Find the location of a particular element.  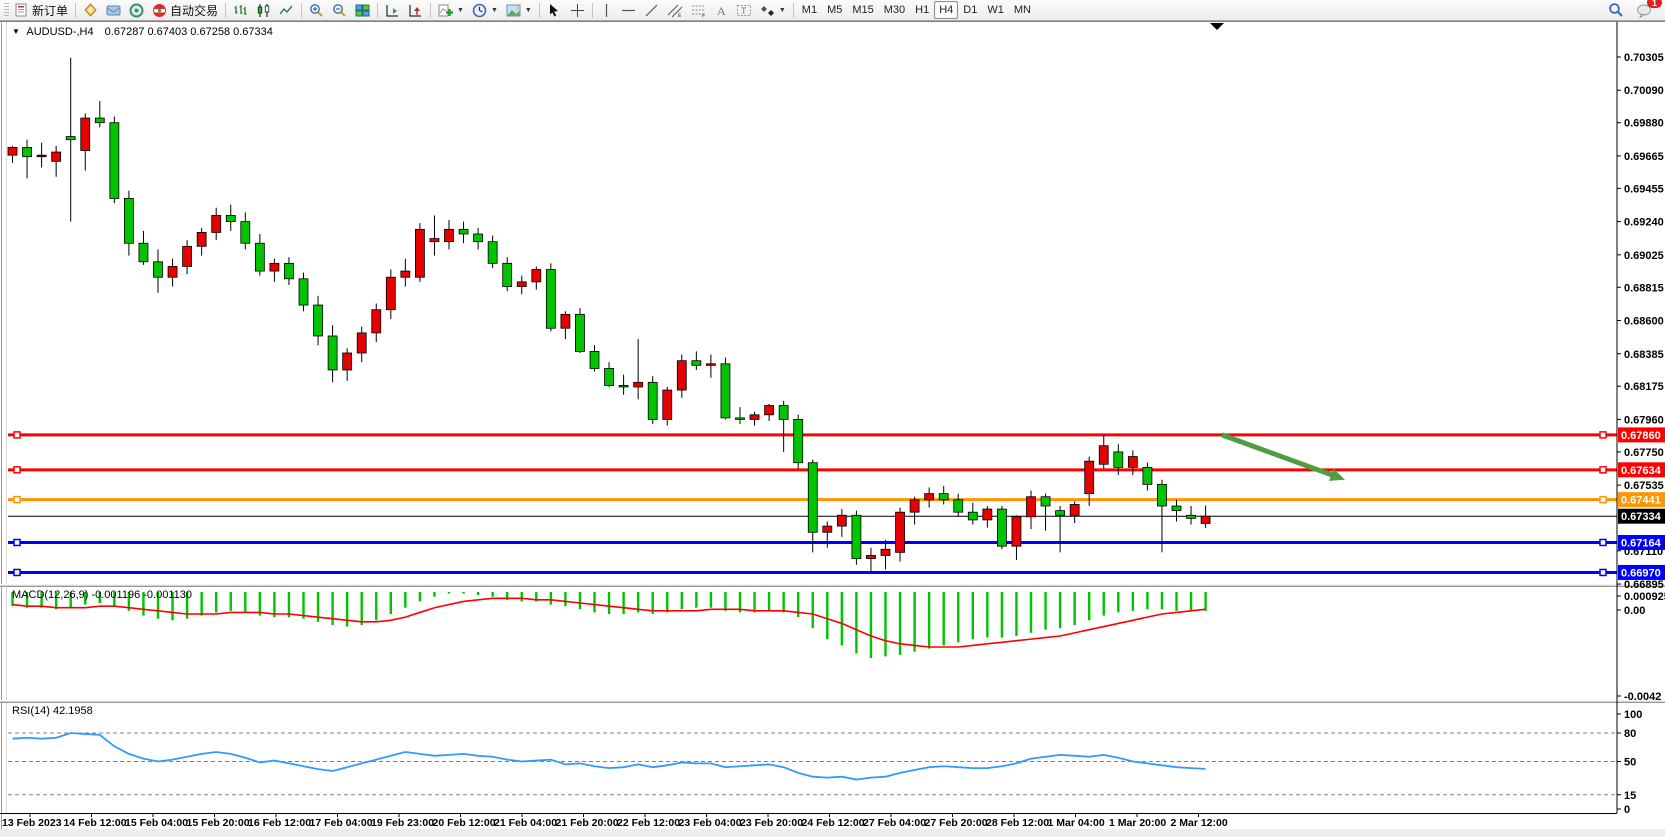

rsi-axis-label: 100 is located at coordinates (1633, 715).